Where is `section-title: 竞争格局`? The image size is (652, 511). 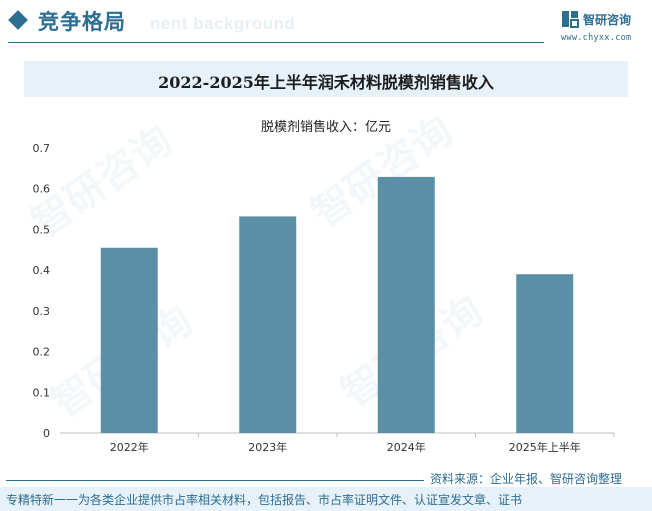
section-title: 竞争格局 is located at coordinates (82, 21).